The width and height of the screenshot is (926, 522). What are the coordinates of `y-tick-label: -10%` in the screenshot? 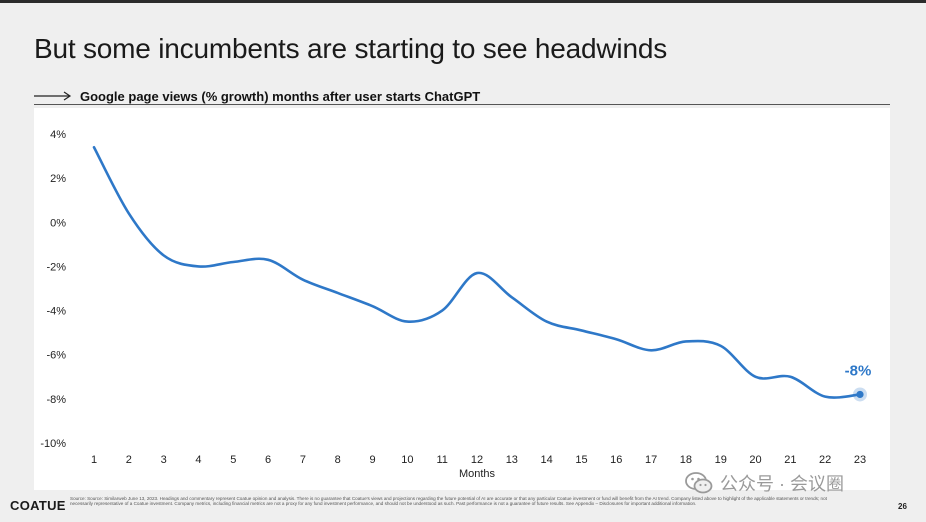 It's located at (53, 444).